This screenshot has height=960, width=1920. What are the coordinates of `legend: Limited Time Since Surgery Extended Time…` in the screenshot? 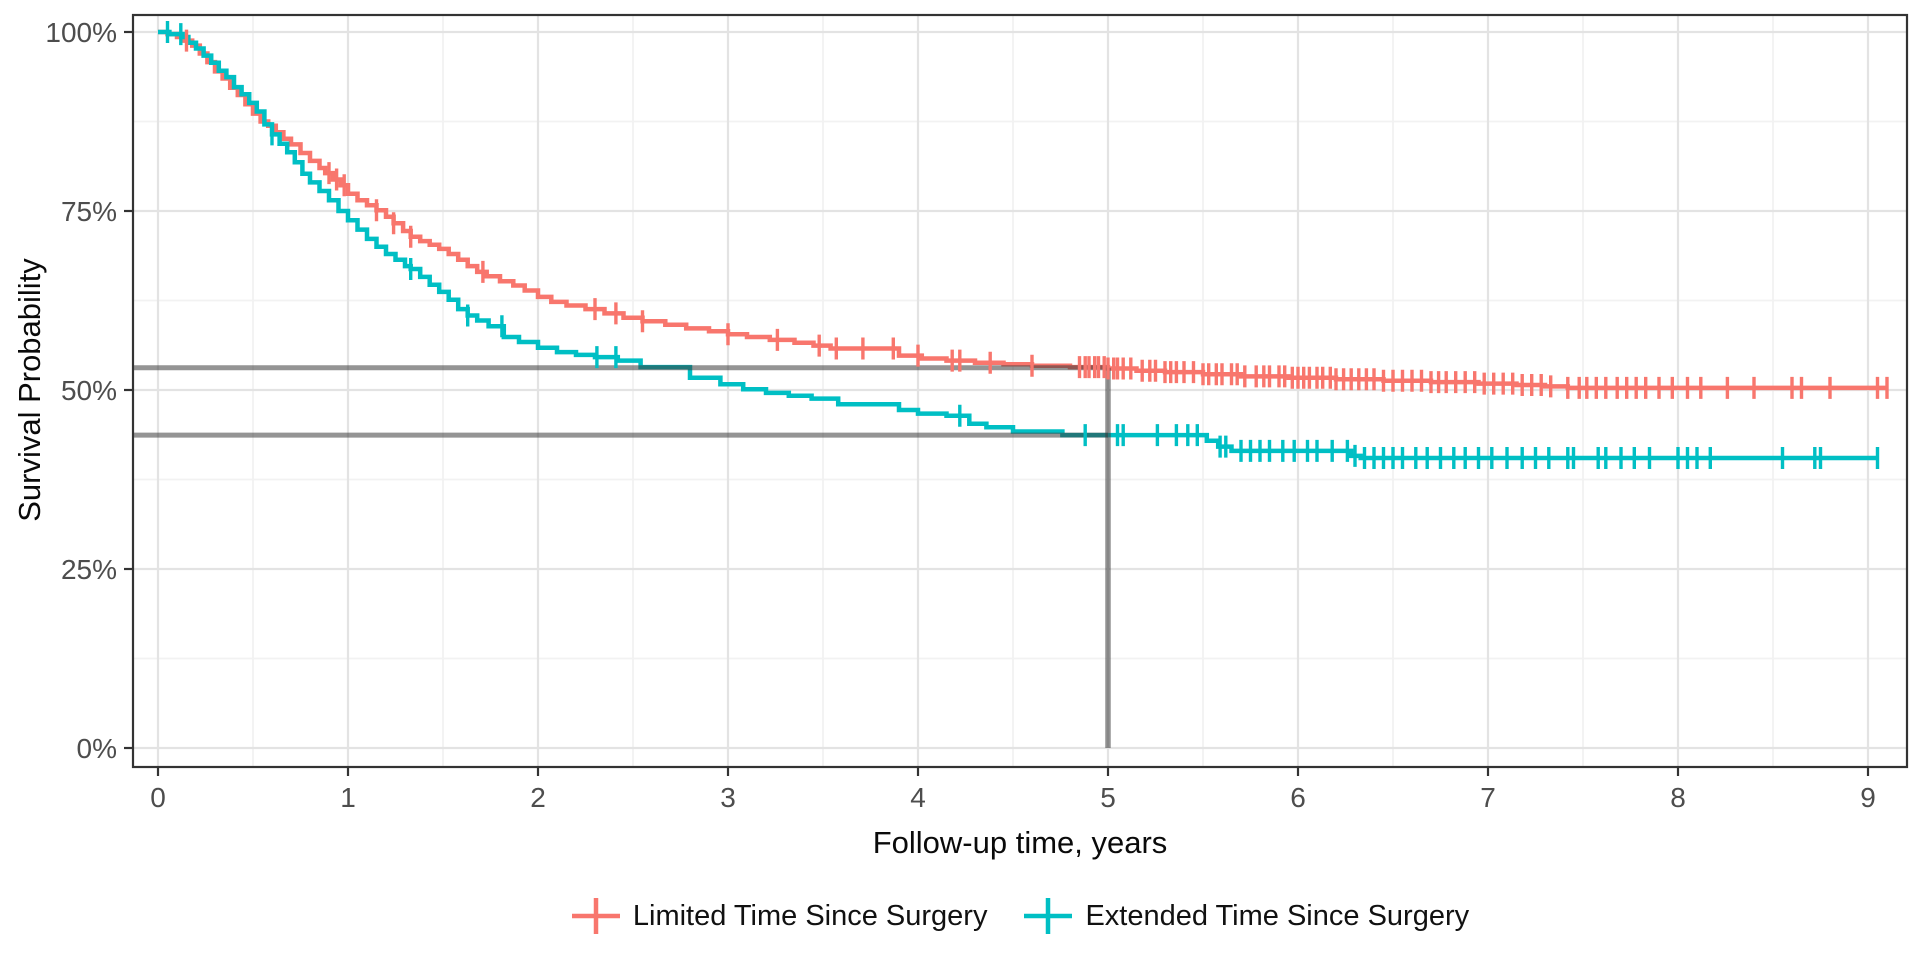 It's located at (1020, 916).